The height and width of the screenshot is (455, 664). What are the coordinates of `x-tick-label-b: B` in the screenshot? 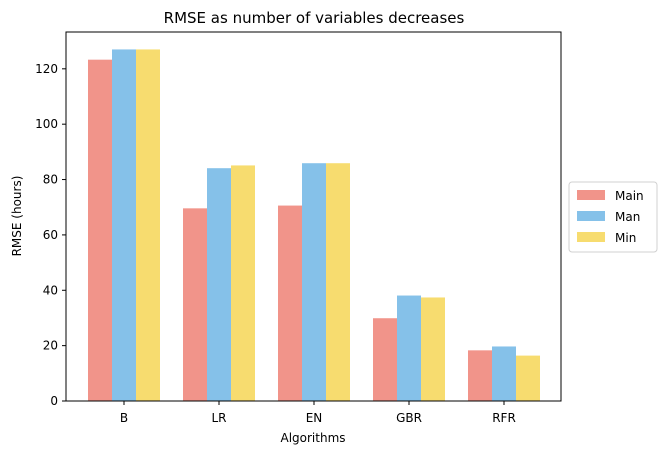 It's located at (124, 418).